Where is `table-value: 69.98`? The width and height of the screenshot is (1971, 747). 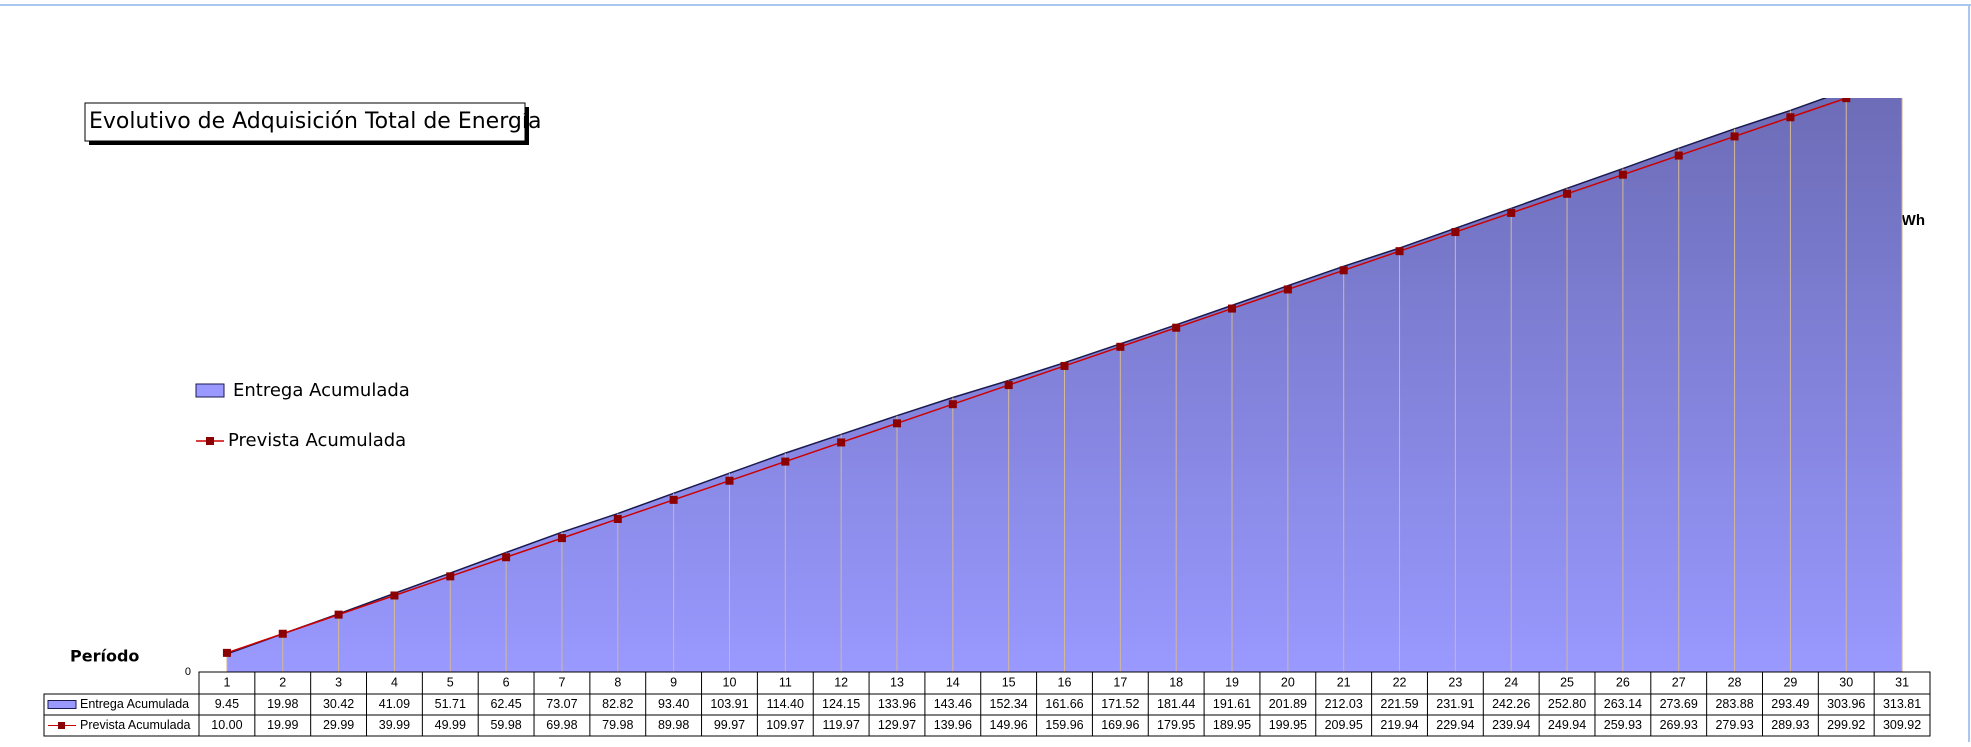 table-value: 69.98 is located at coordinates (561, 725).